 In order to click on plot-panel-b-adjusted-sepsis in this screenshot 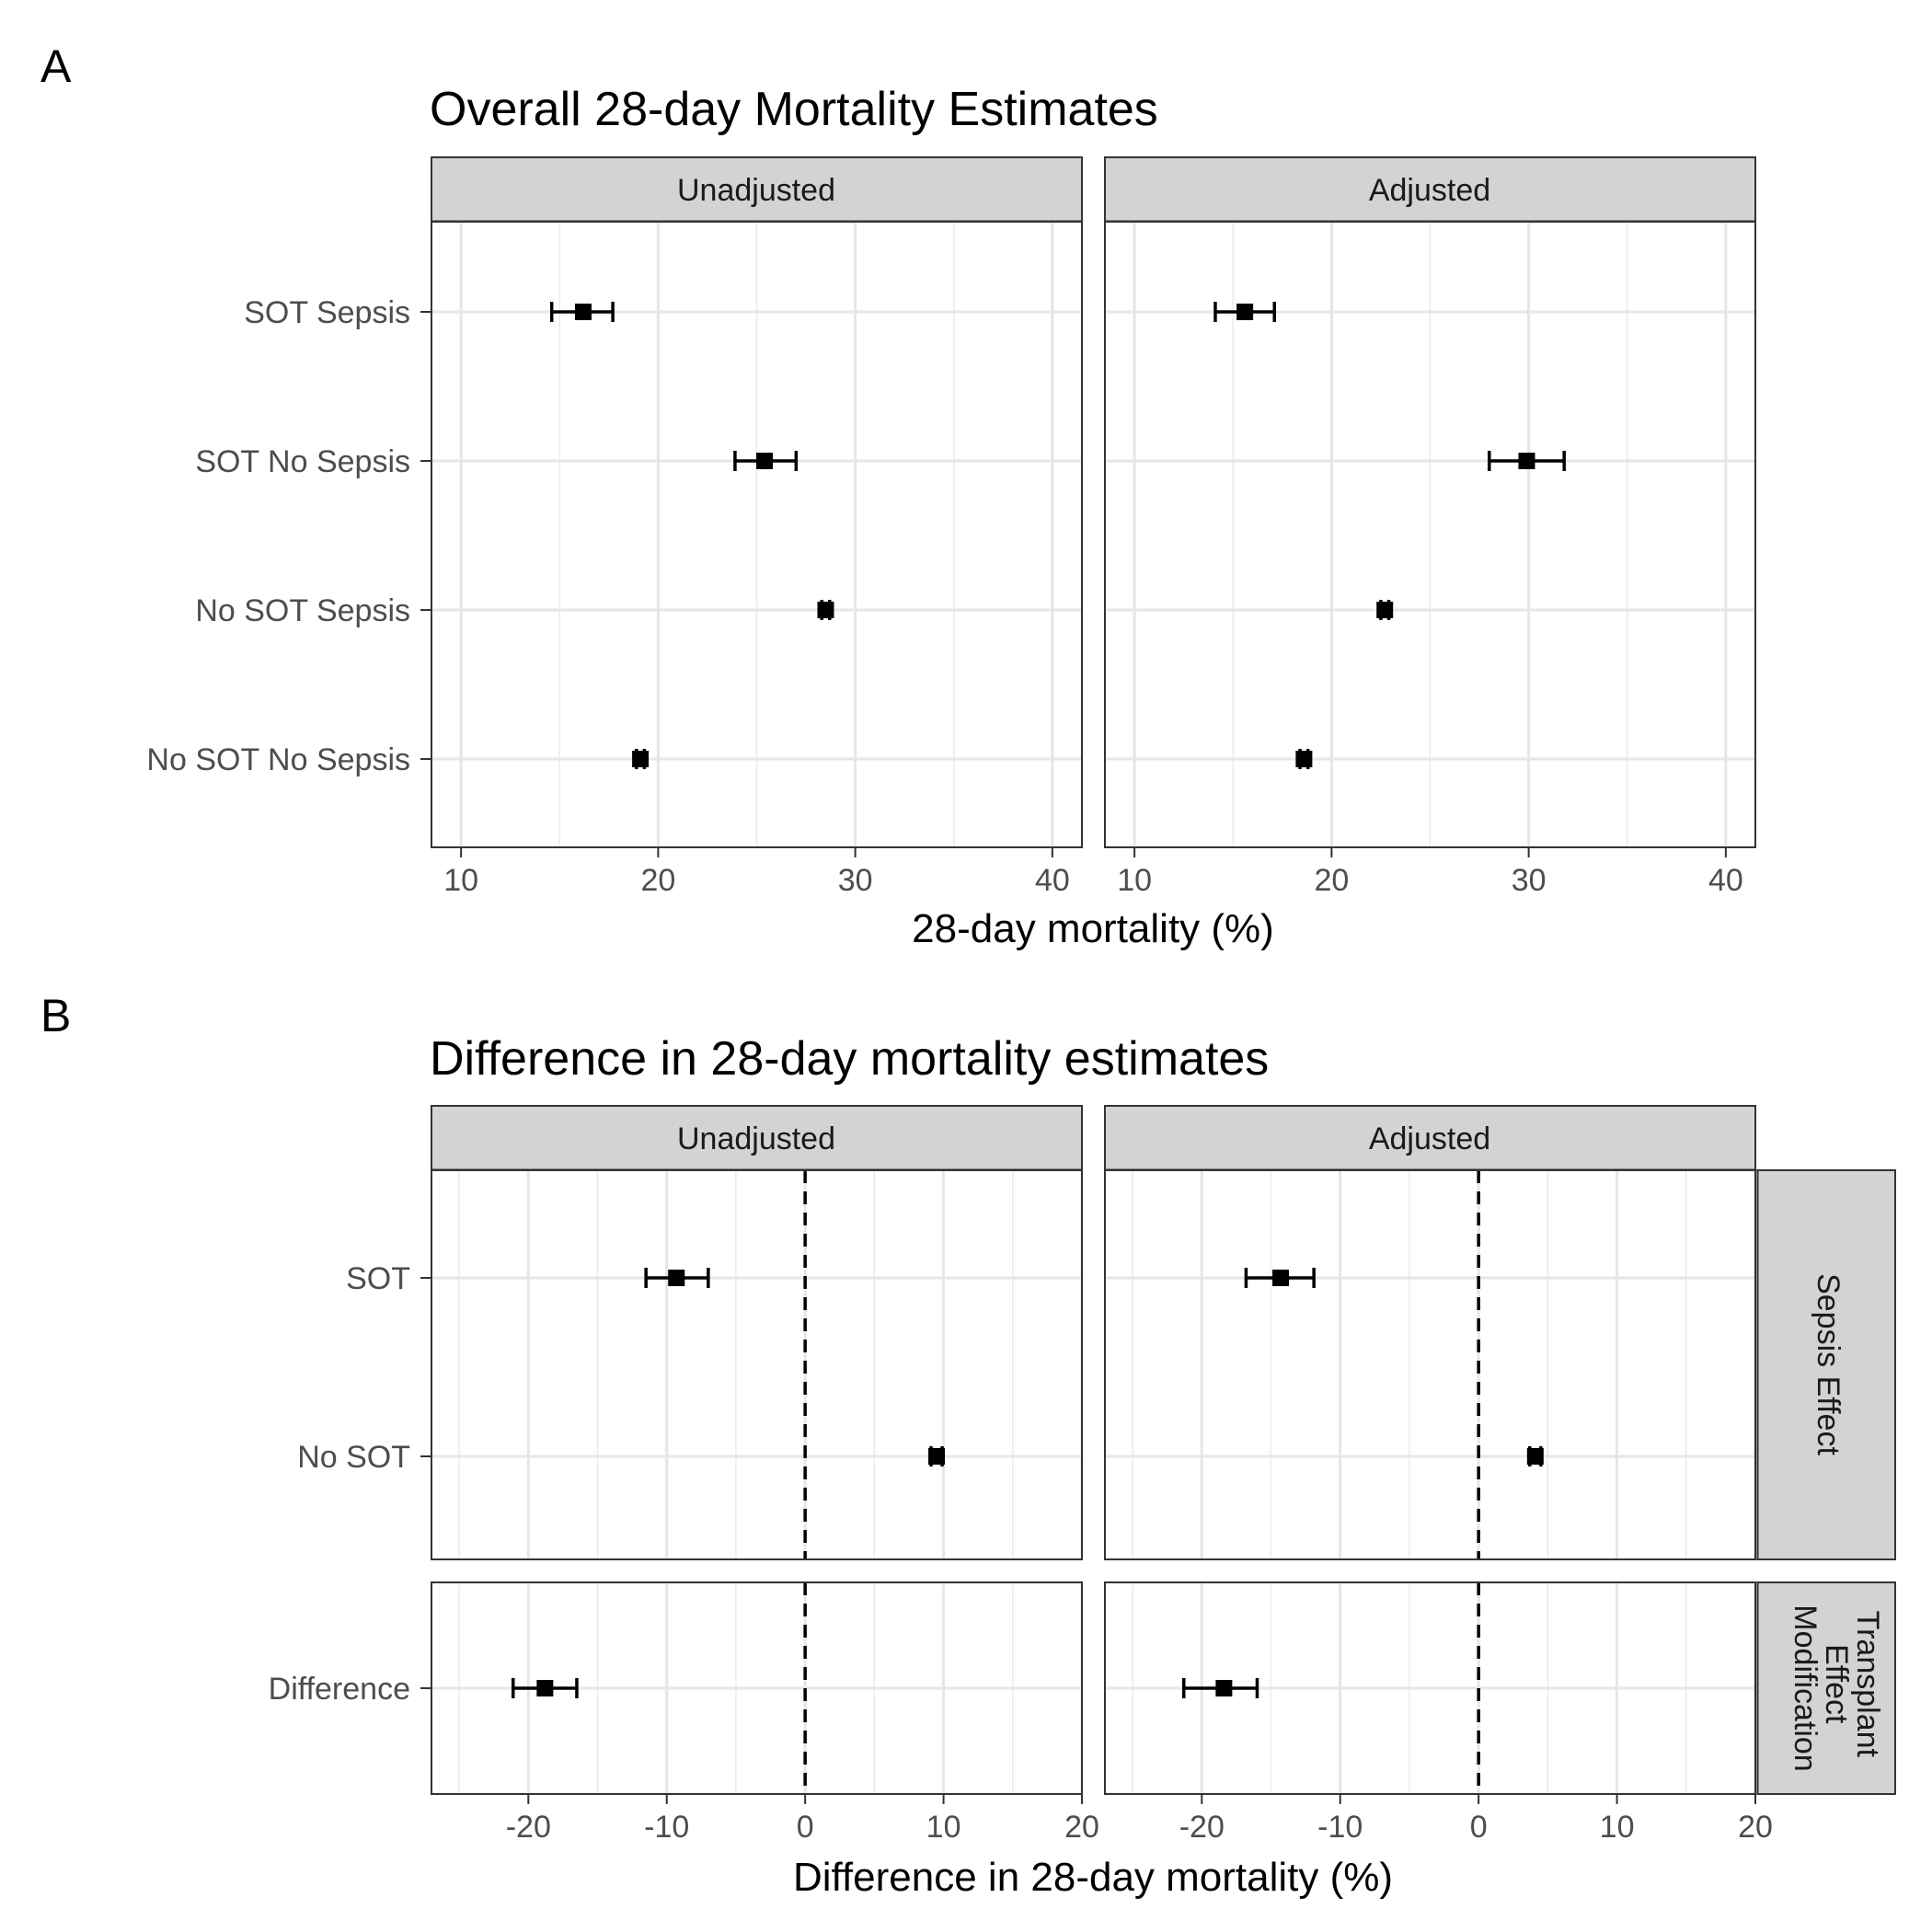, I will do `click(1430, 1364)`.